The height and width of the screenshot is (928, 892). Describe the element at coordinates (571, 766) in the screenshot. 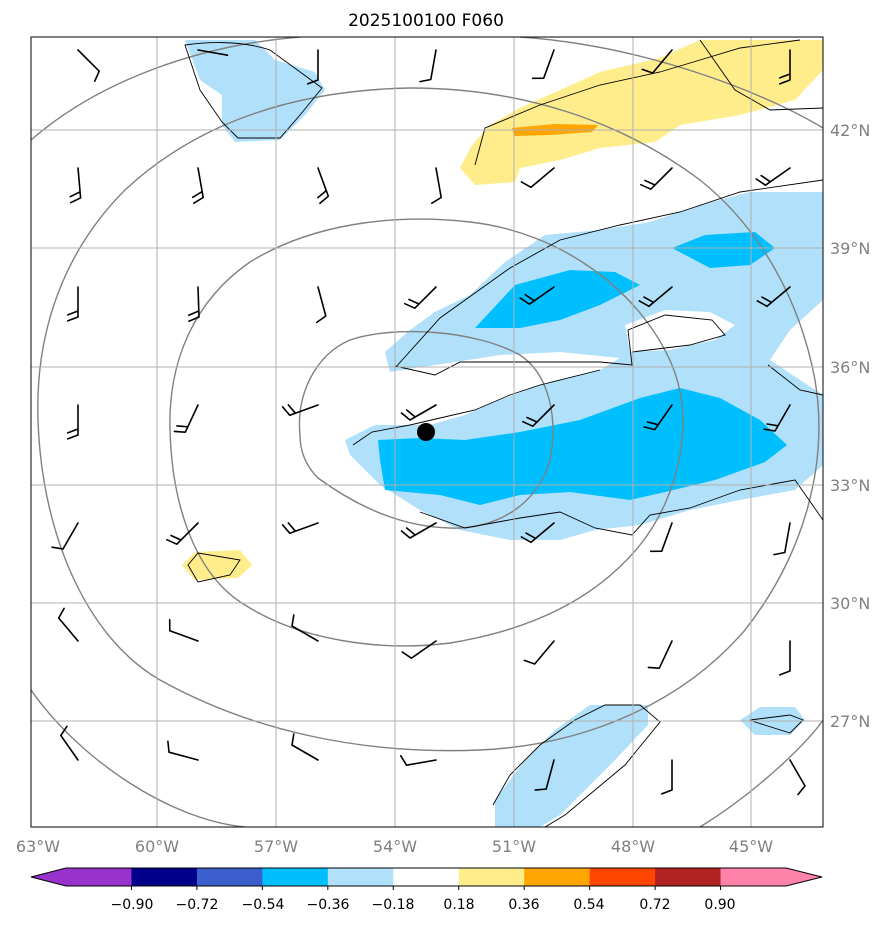

I see `shade-light-blue-south` at that location.